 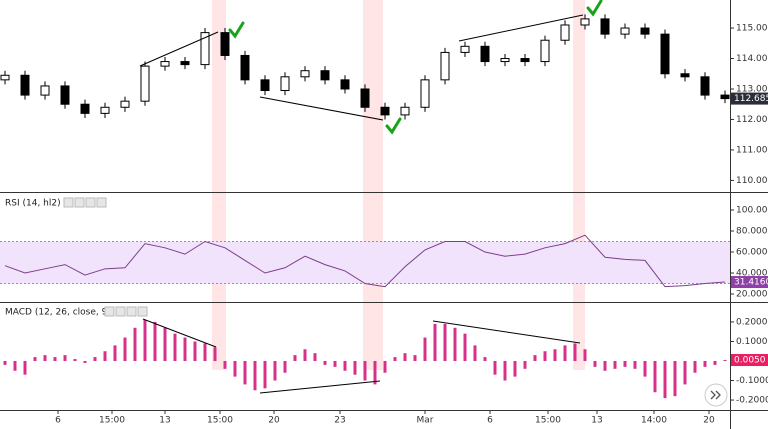 I want to click on scroll-circle, so click(x=716, y=395).